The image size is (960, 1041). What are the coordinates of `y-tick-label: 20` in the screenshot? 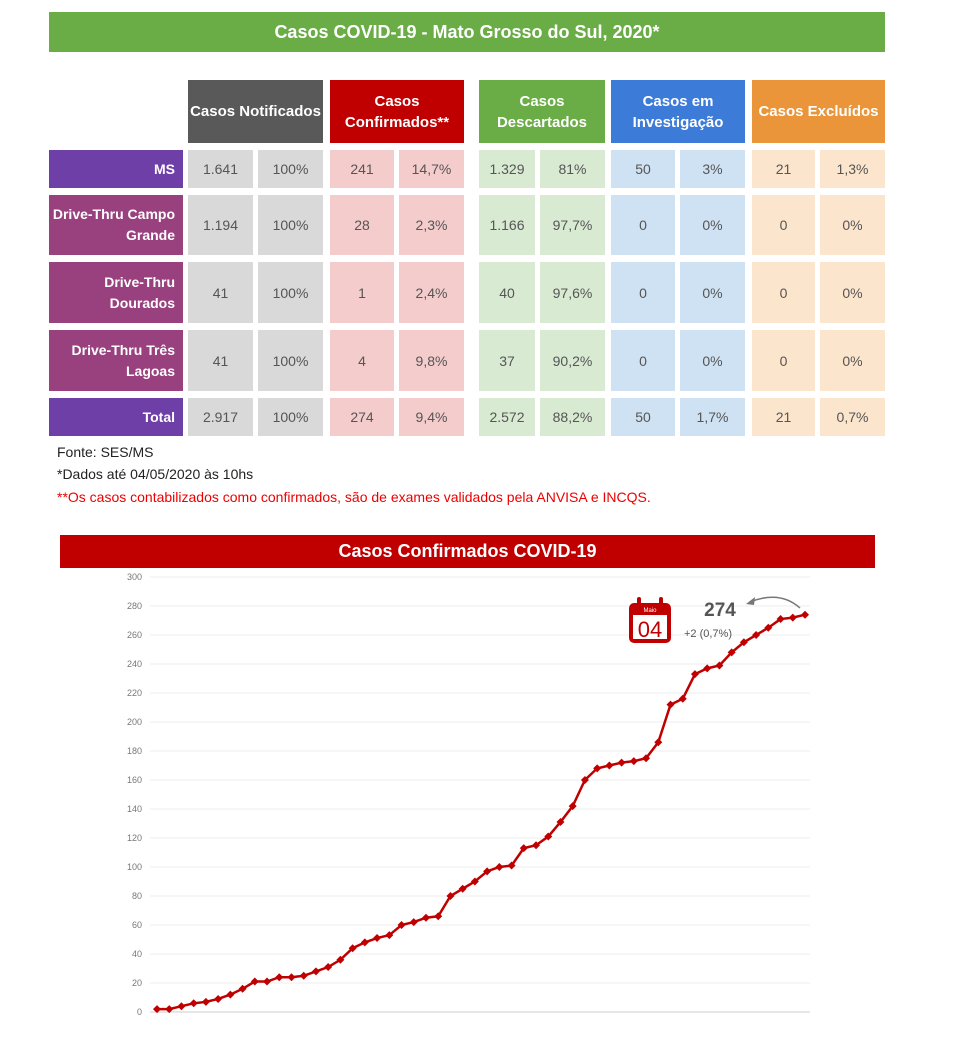 It's located at (137, 983).